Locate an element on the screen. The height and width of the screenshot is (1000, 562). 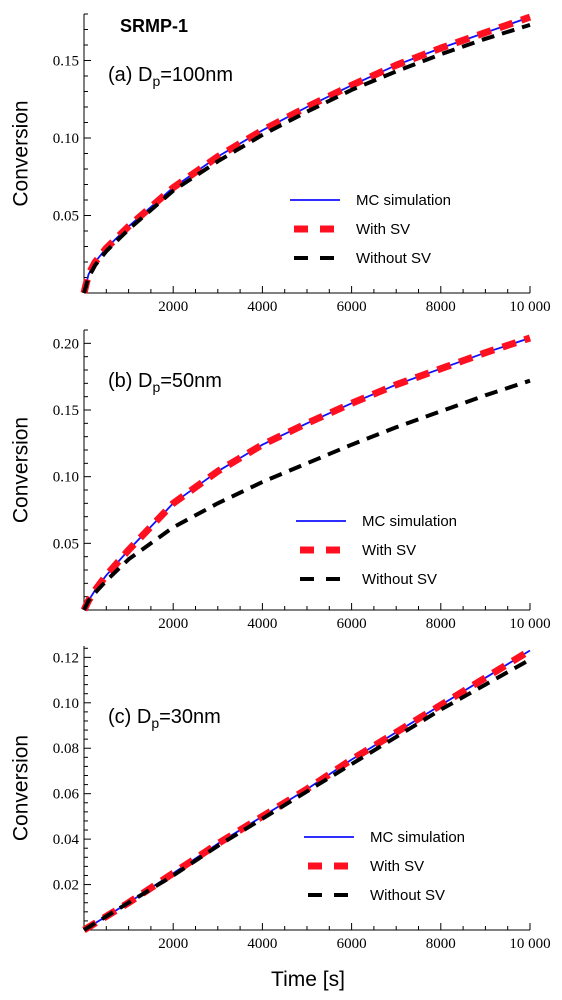
panel-label: (b) Dp=50nm is located at coordinates (165, 382).